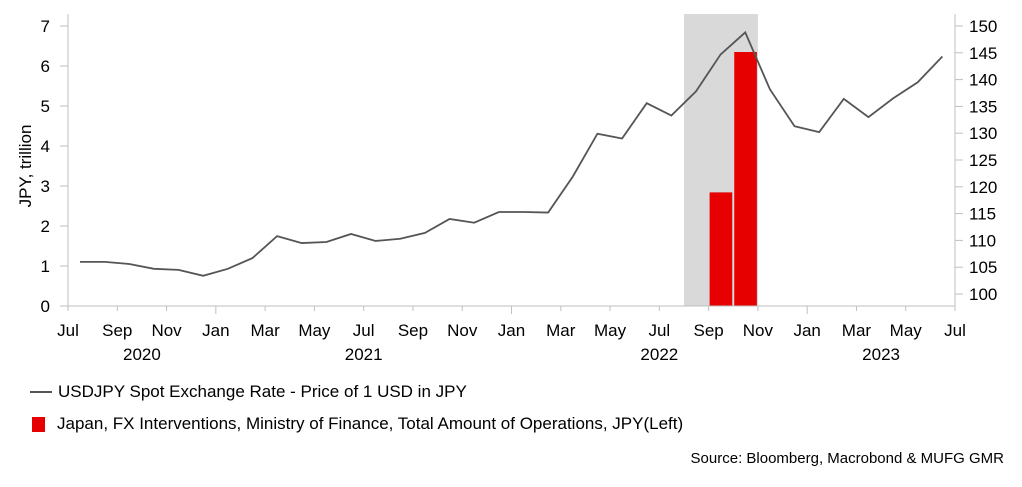 This screenshot has width=1022, height=487. I want to click on left-tick-label: 7, so click(45, 26).